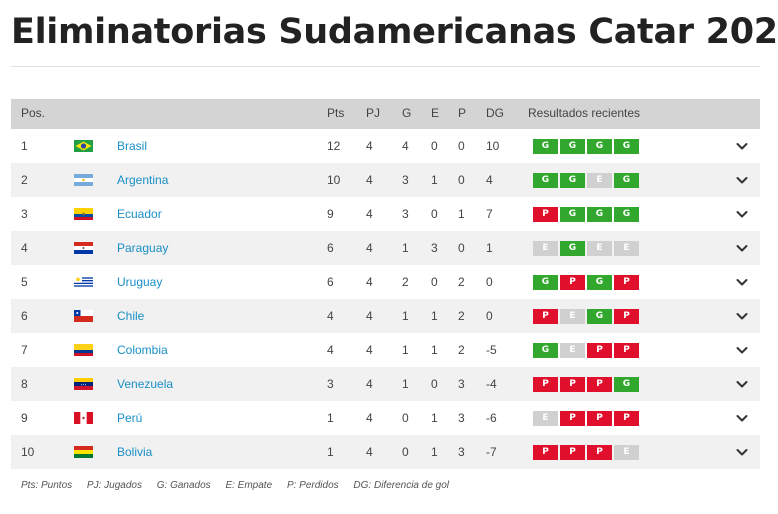 The height and width of the screenshot is (514, 778). What do you see at coordinates (491, 418) in the screenshot?
I see `goal-difference: -6` at bounding box center [491, 418].